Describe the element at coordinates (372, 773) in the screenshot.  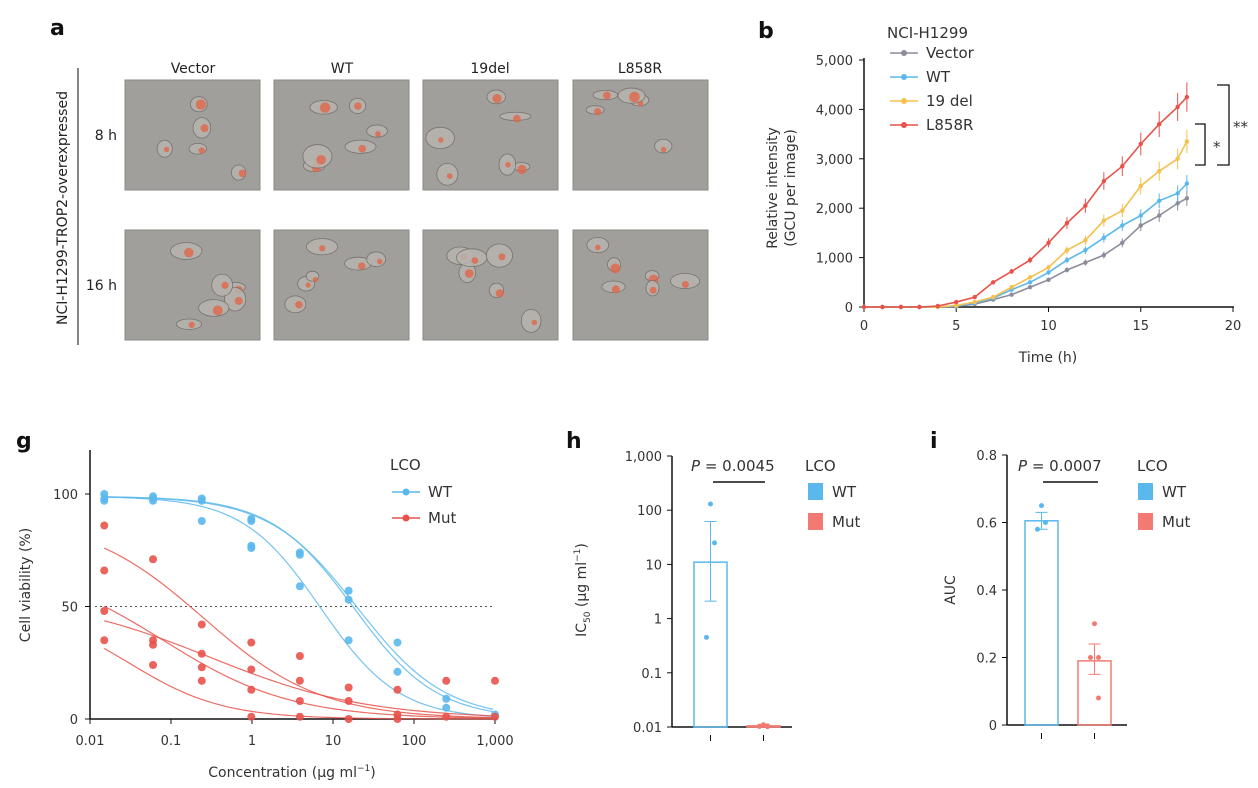
I see `x-axis-label-g-end: )` at that location.